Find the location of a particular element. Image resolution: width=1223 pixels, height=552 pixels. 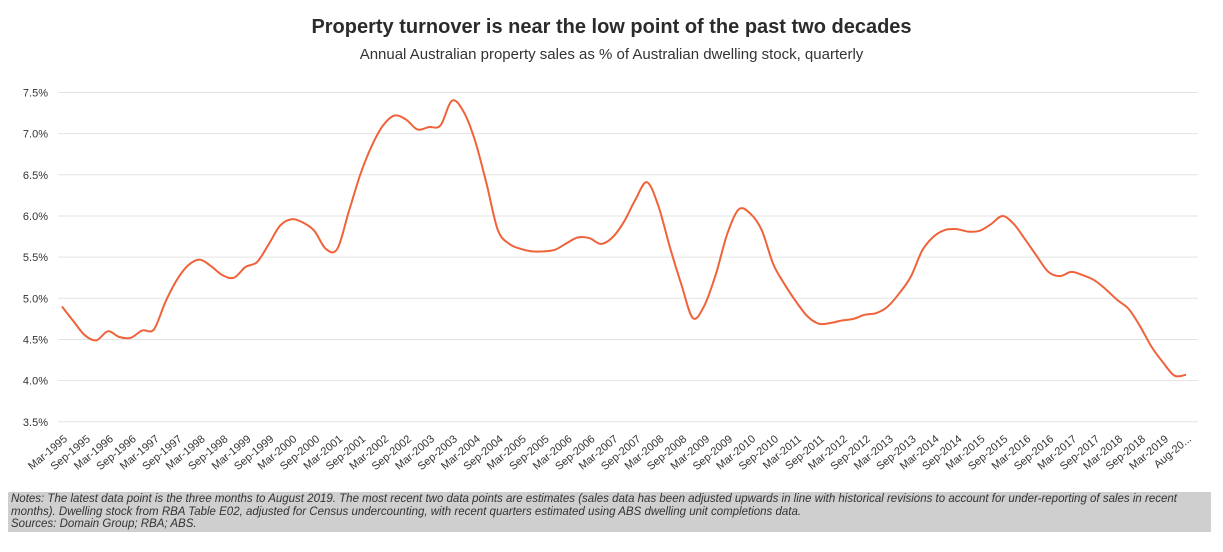

y-tick-label: 4.5% is located at coordinates (35, 340).